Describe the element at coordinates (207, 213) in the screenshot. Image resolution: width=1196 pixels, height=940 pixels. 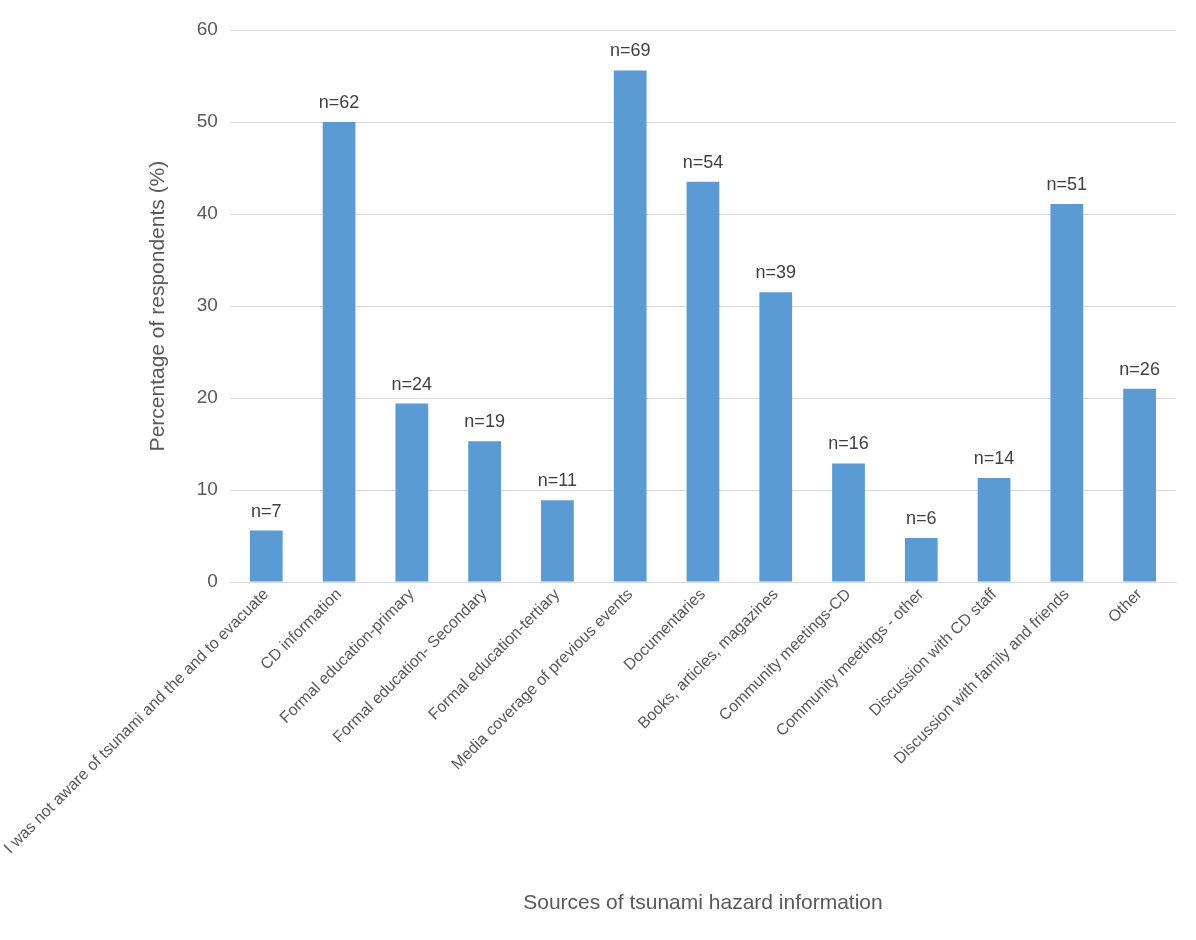
I see `y-tick-label: 40` at that location.